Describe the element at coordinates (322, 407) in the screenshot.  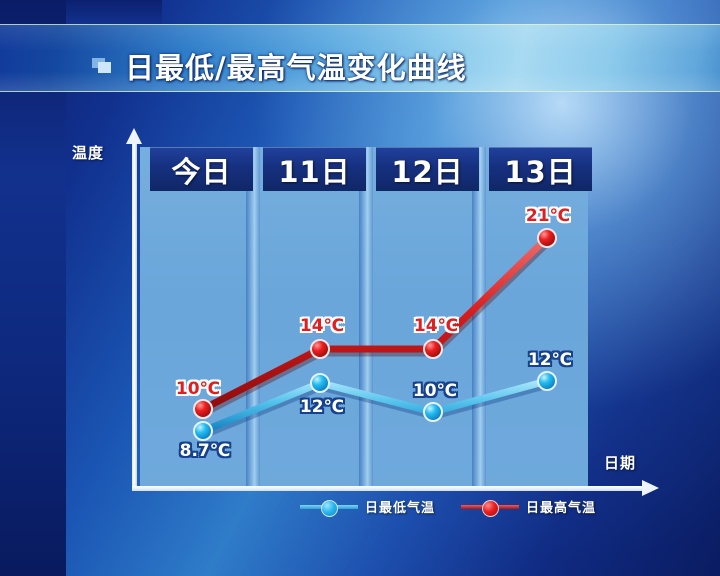
I see `data-label-low-1: 12℃` at that location.